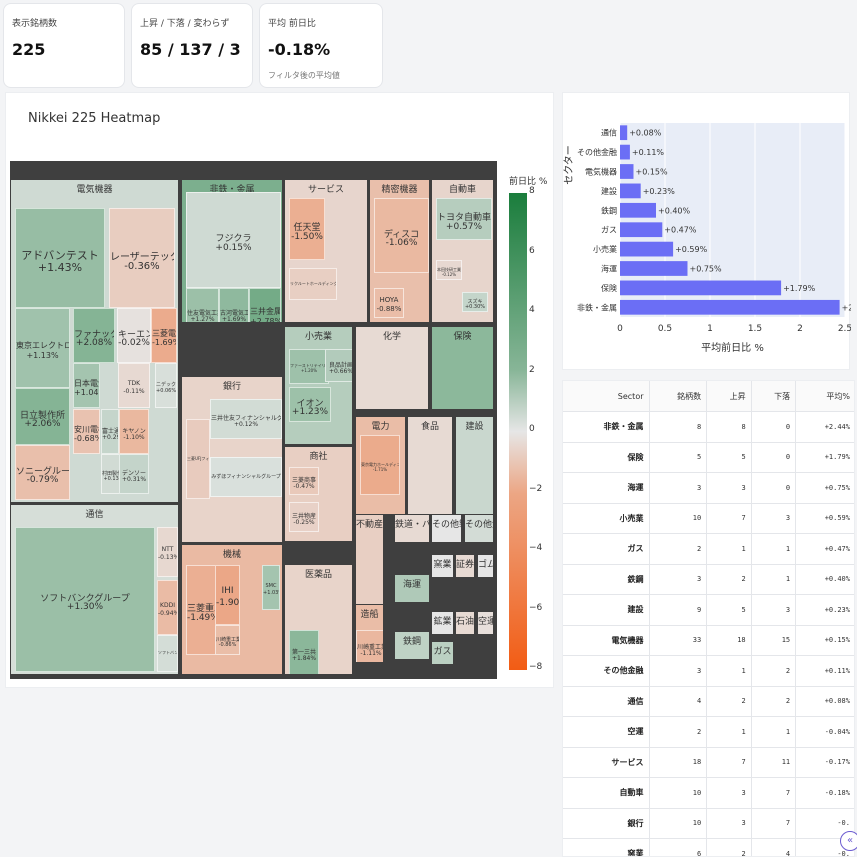  Describe the element at coordinates (318, 385) in the screenshot. I see `treemap-sector: 小売業ファーストリテイリング+1.20%良品計画+0.66%イオン+1.23%` at that location.